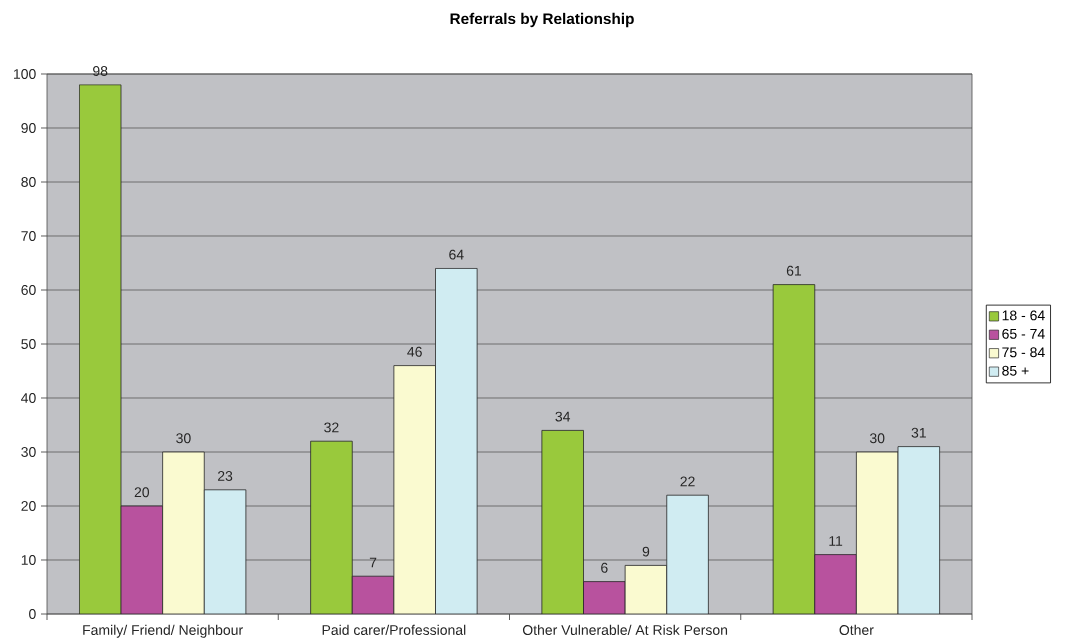  What do you see at coordinates (32, 614) in the screenshot?
I see `y-tick-label: 0` at bounding box center [32, 614].